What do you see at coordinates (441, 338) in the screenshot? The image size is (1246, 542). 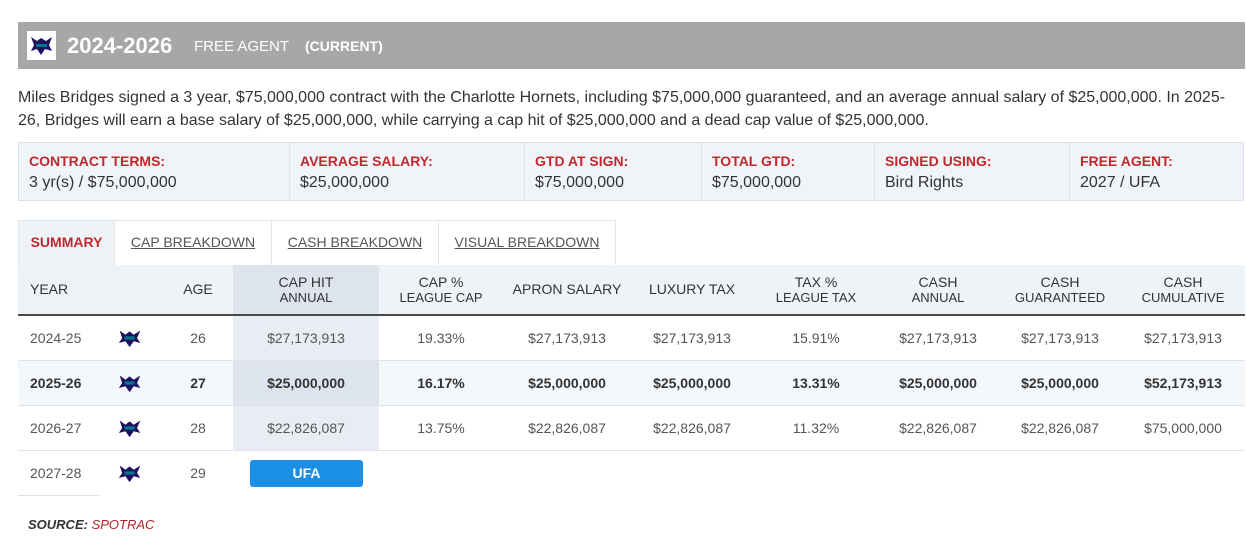 I see `cell: 19.33%` at bounding box center [441, 338].